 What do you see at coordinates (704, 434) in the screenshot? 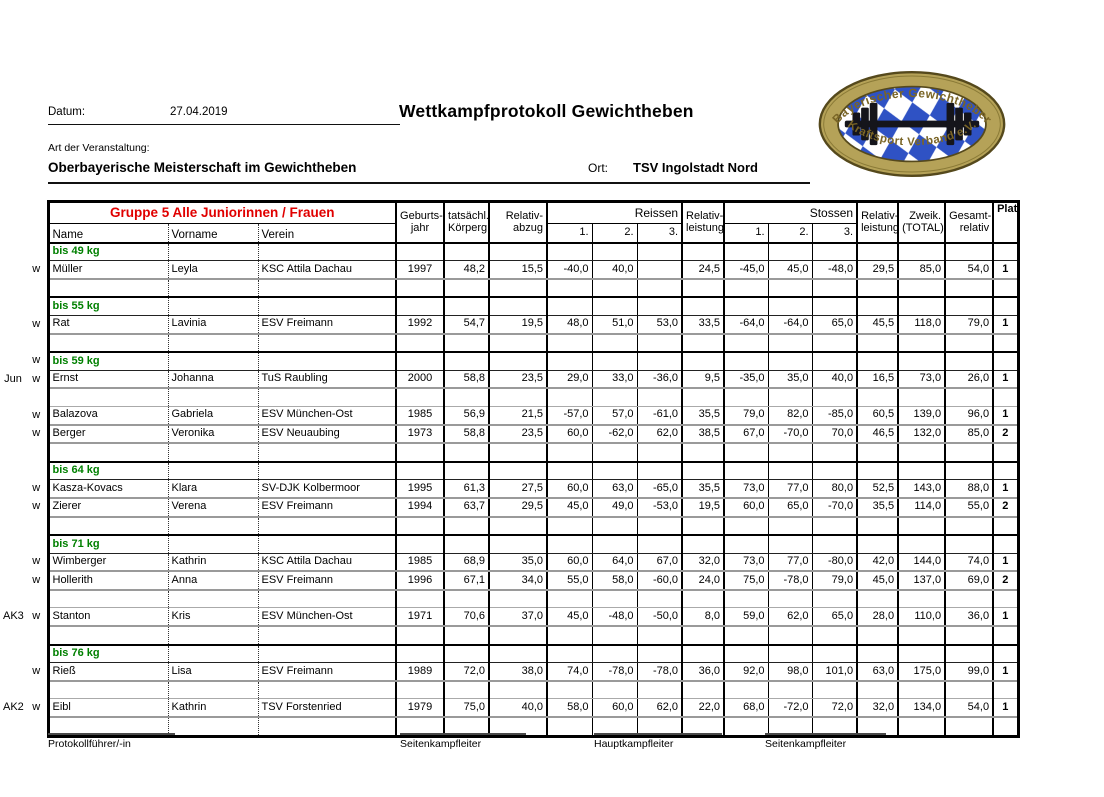
I see `cell-rrel: 38,5` at bounding box center [704, 434].